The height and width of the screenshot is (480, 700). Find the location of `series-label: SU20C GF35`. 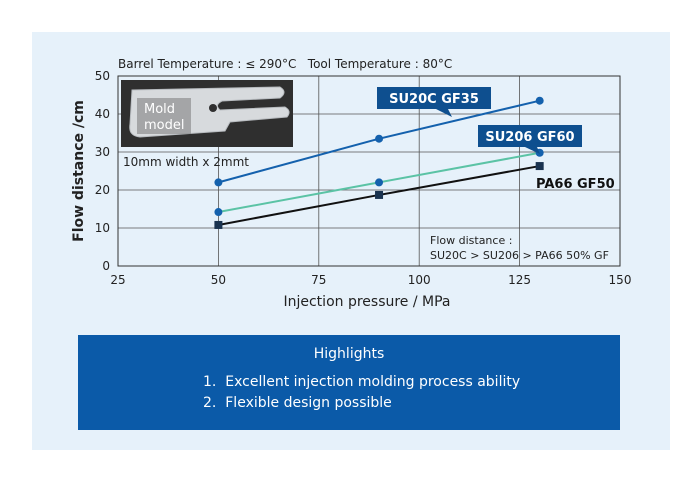

series-label: SU20C GF35 is located at coordinates (434, 99).